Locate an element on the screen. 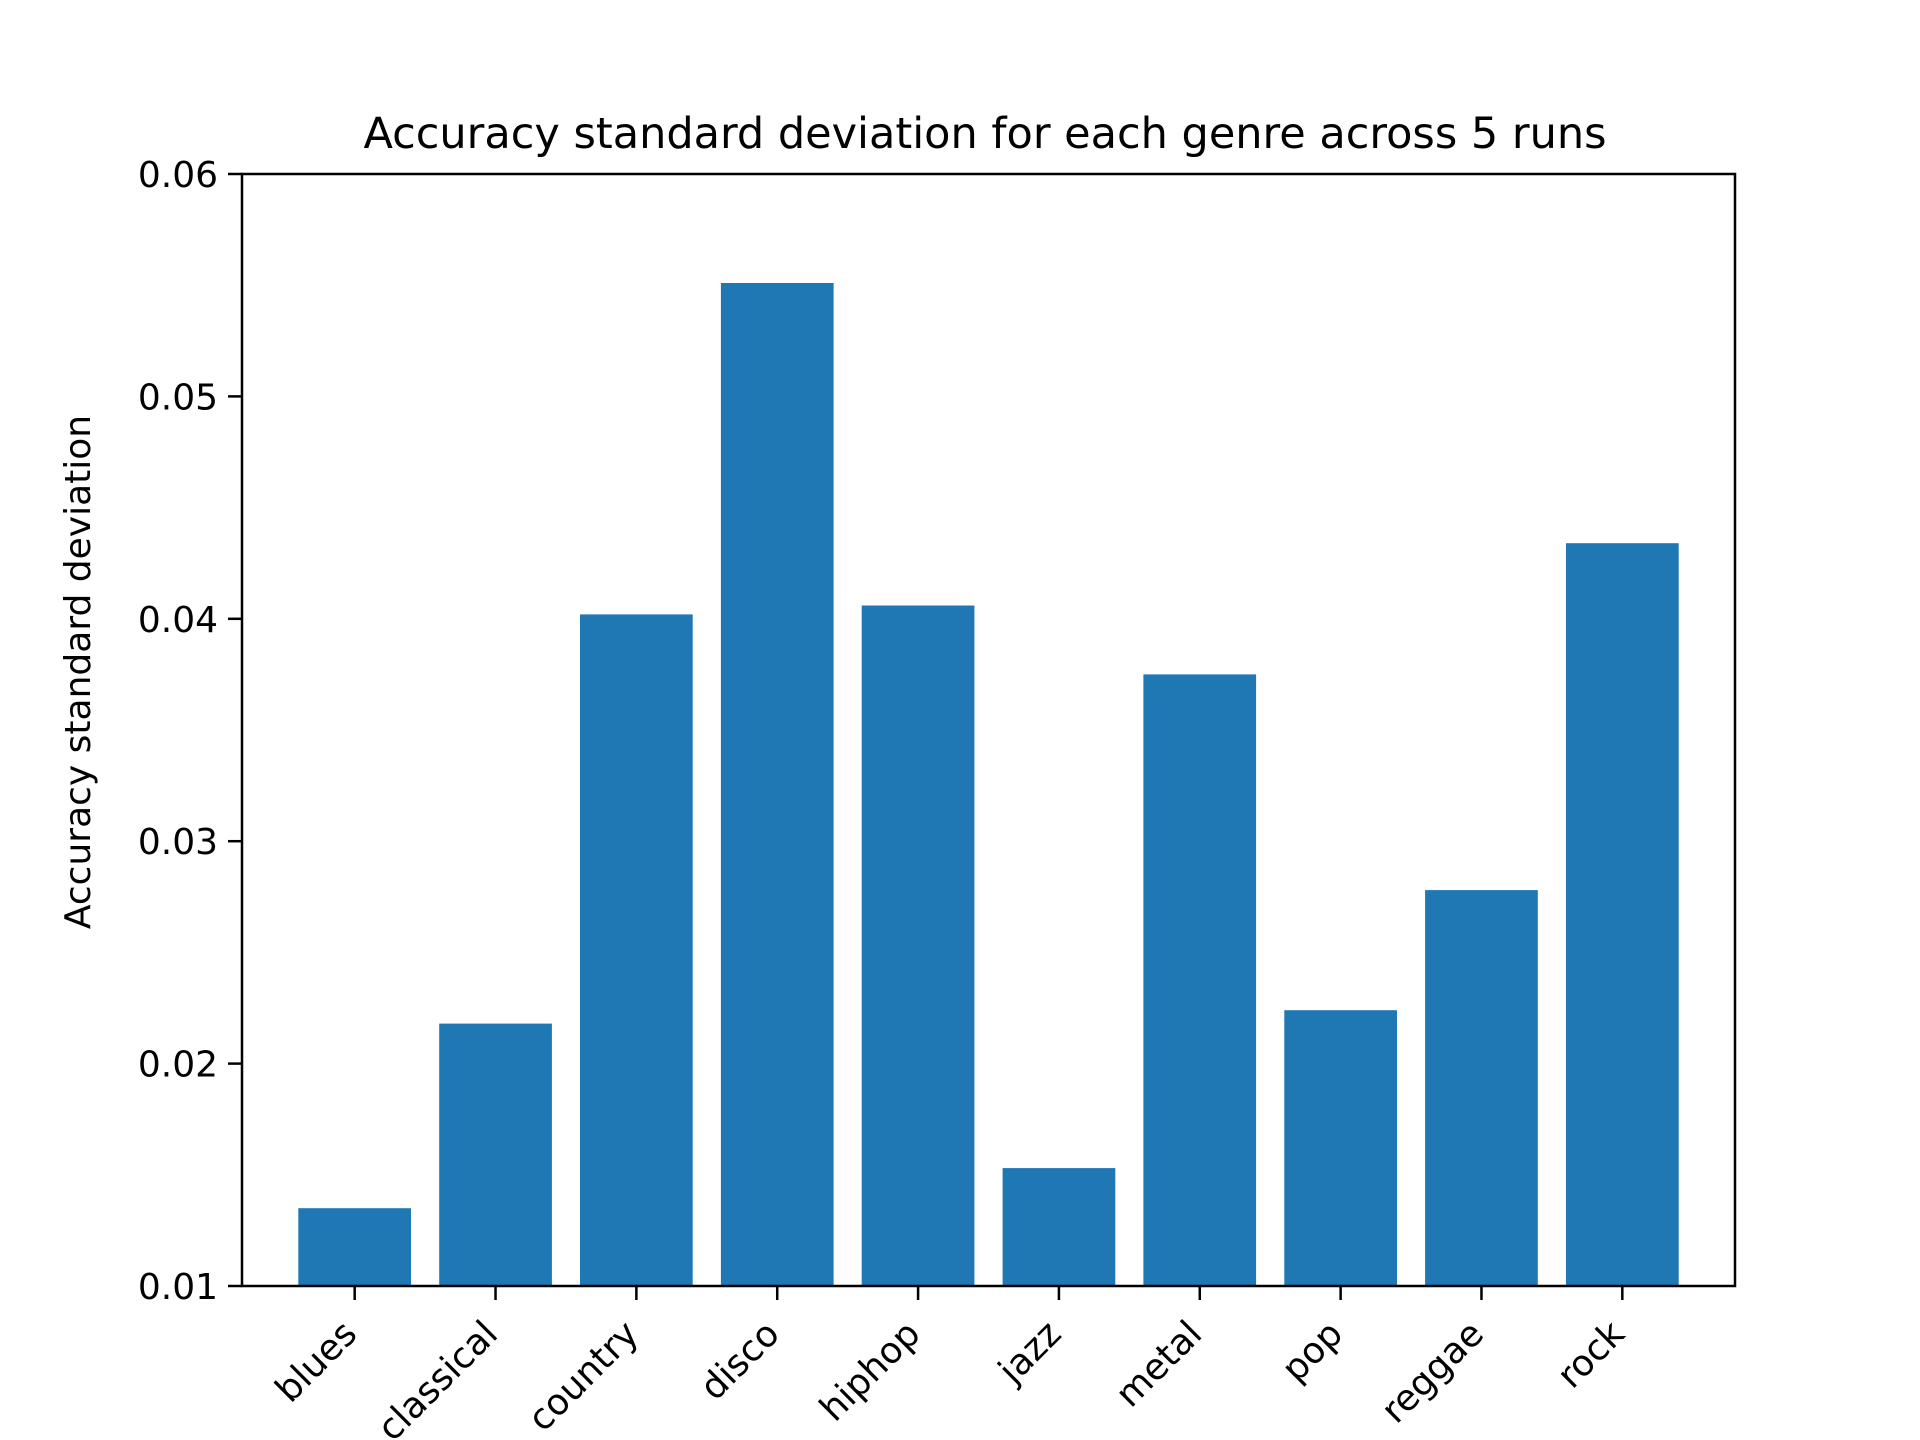 This screenshot has height=1440, width=1920. bar-disco is located at coordinates (777, 784).